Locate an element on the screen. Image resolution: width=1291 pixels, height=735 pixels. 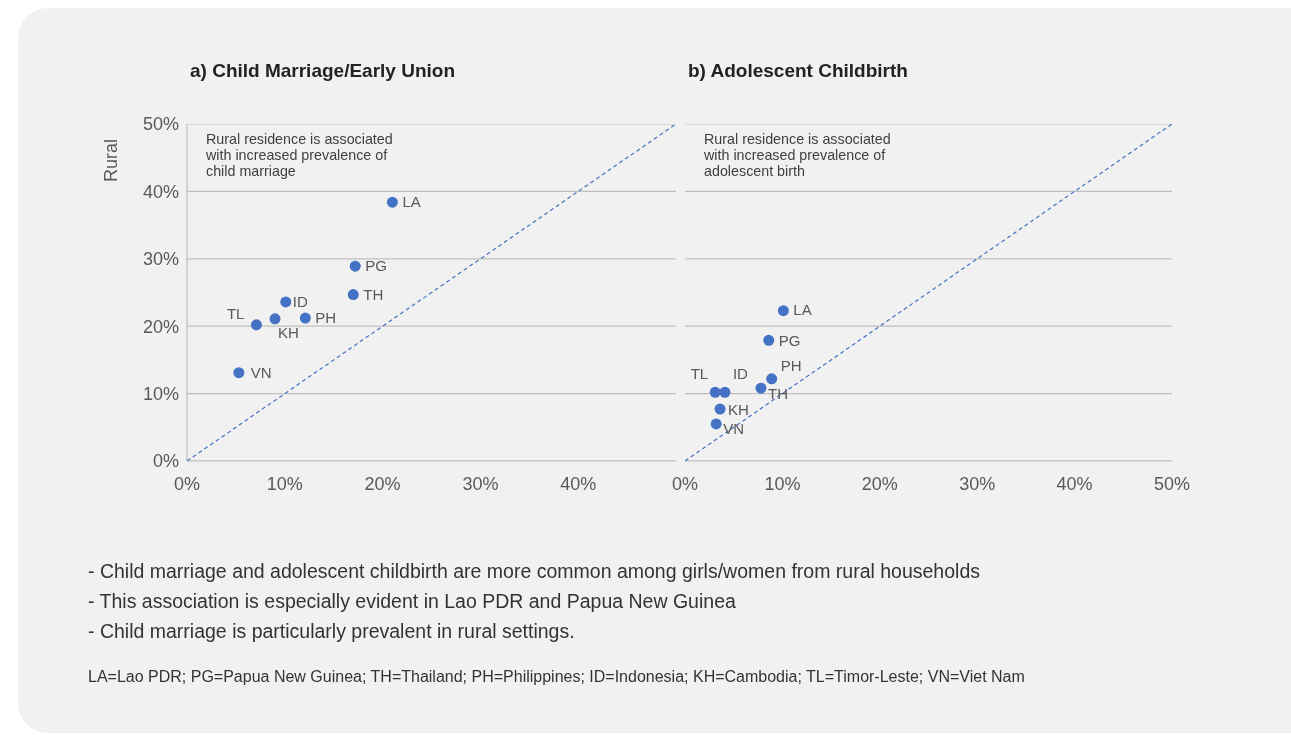
y-tick-label: 20% is located at coordinates (160, 326).